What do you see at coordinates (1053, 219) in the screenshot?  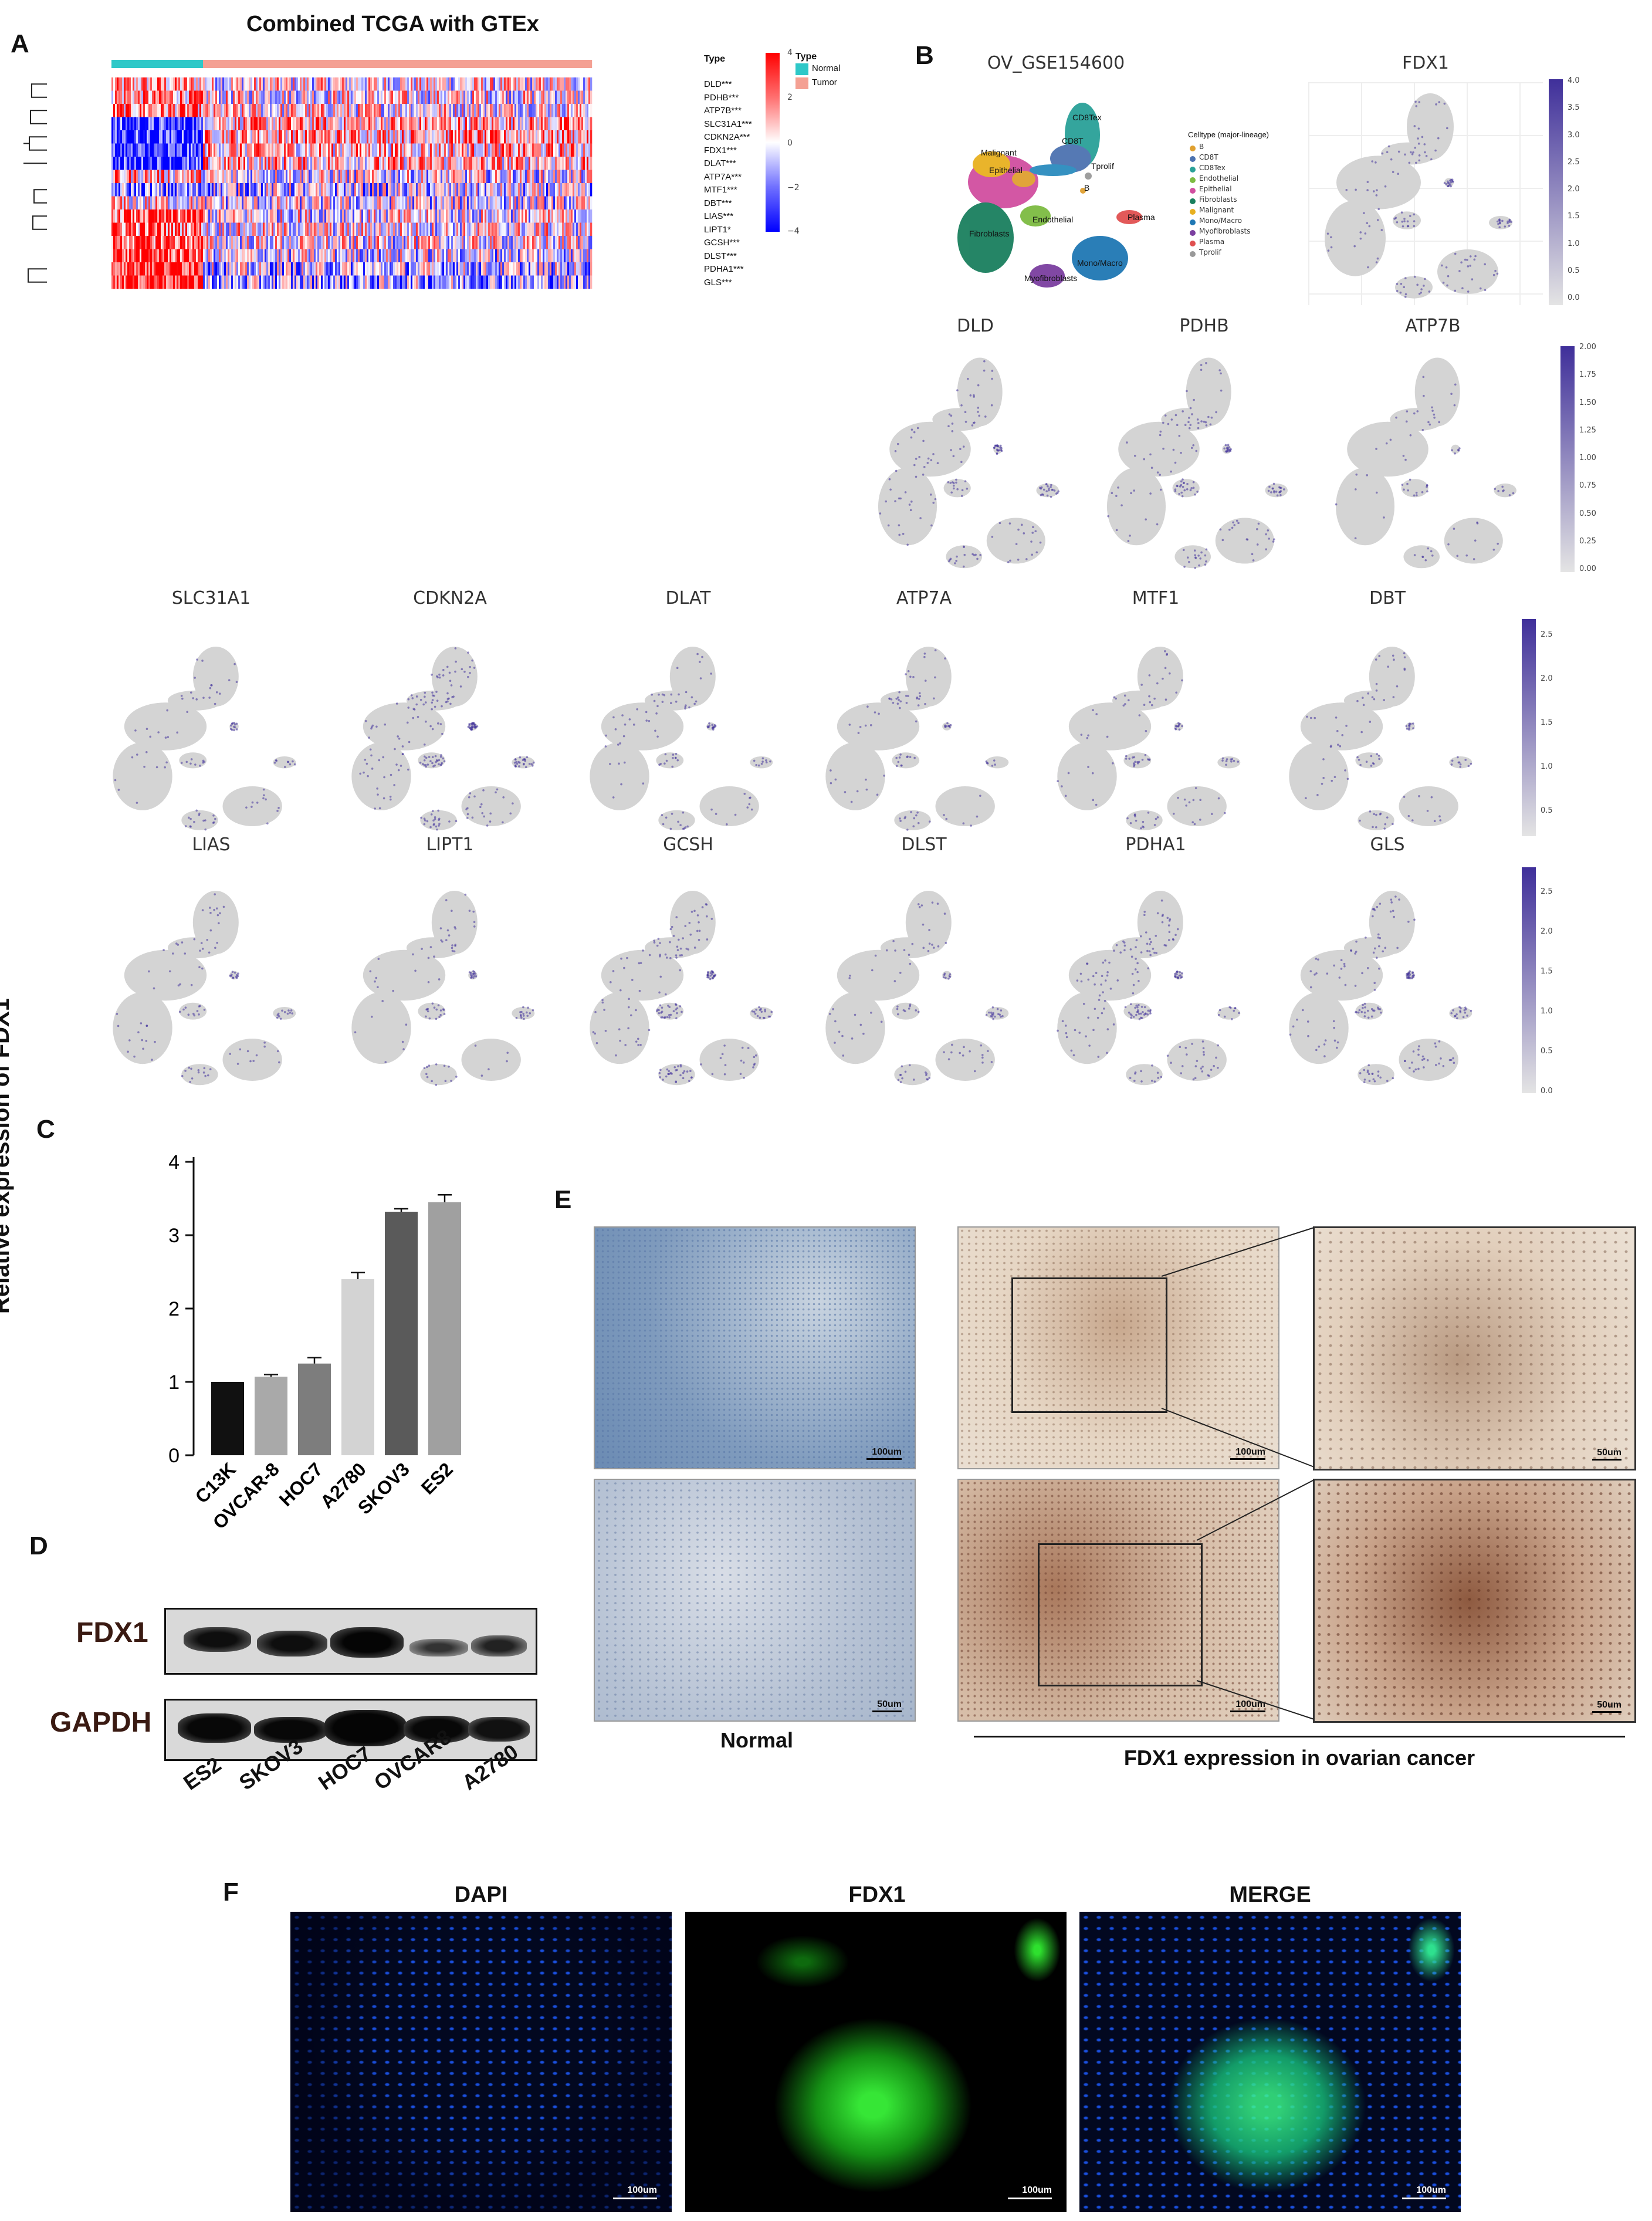 I see `cluster-label: Endothelial` at bounding box center [1053, 219].